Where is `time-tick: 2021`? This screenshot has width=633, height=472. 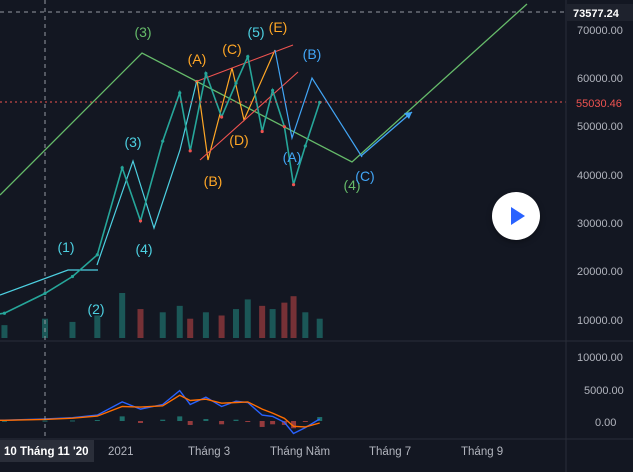
time-tick: 2021 is located at coordinates (121, 452).